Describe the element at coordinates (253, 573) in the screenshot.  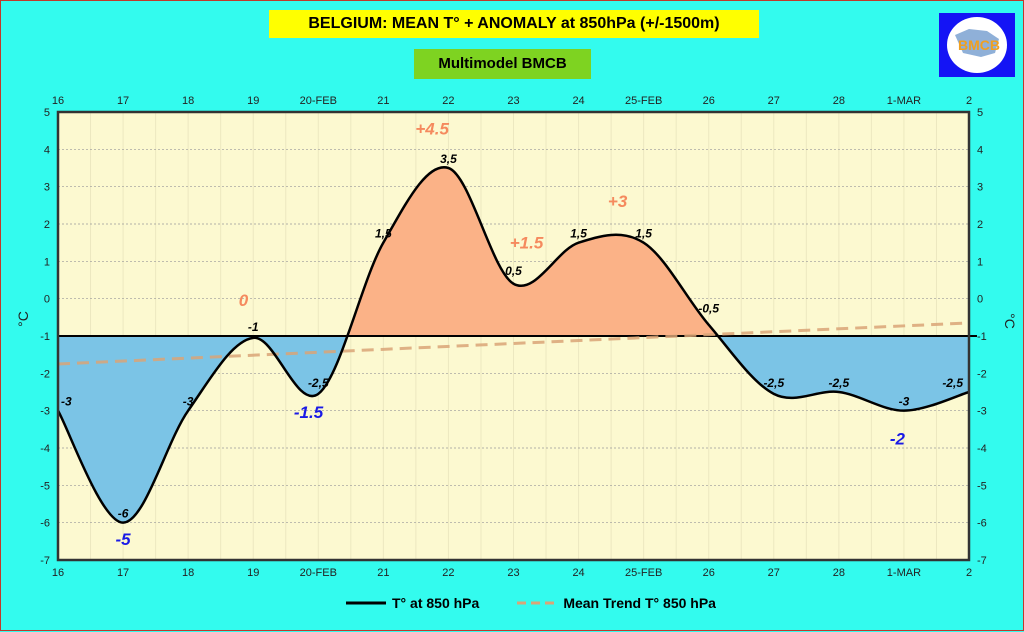
I see `x-tick-label-bottom: 19` at that location.